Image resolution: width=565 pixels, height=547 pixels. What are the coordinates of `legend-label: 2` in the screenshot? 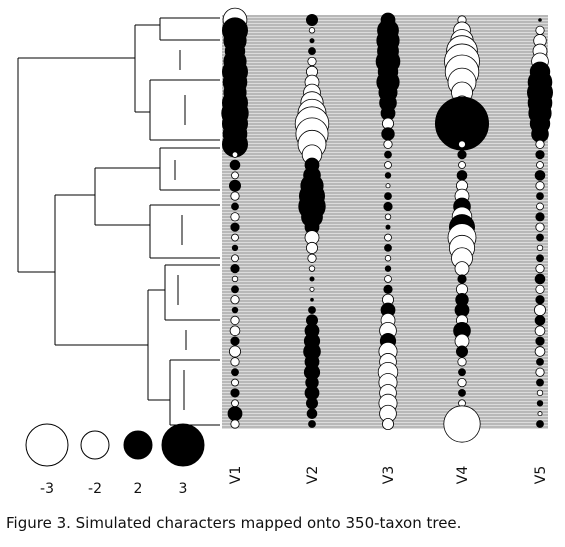 It's located at (138, 489).